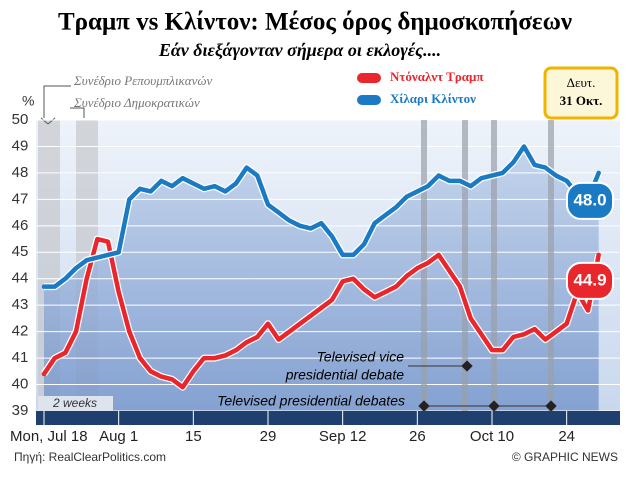 The width and height of the screenshot is (630, 479). What do you see at coordinates (193, 436) in the screenshot?
I see `x-tick-label: 15` at bounding box center [193, 436].